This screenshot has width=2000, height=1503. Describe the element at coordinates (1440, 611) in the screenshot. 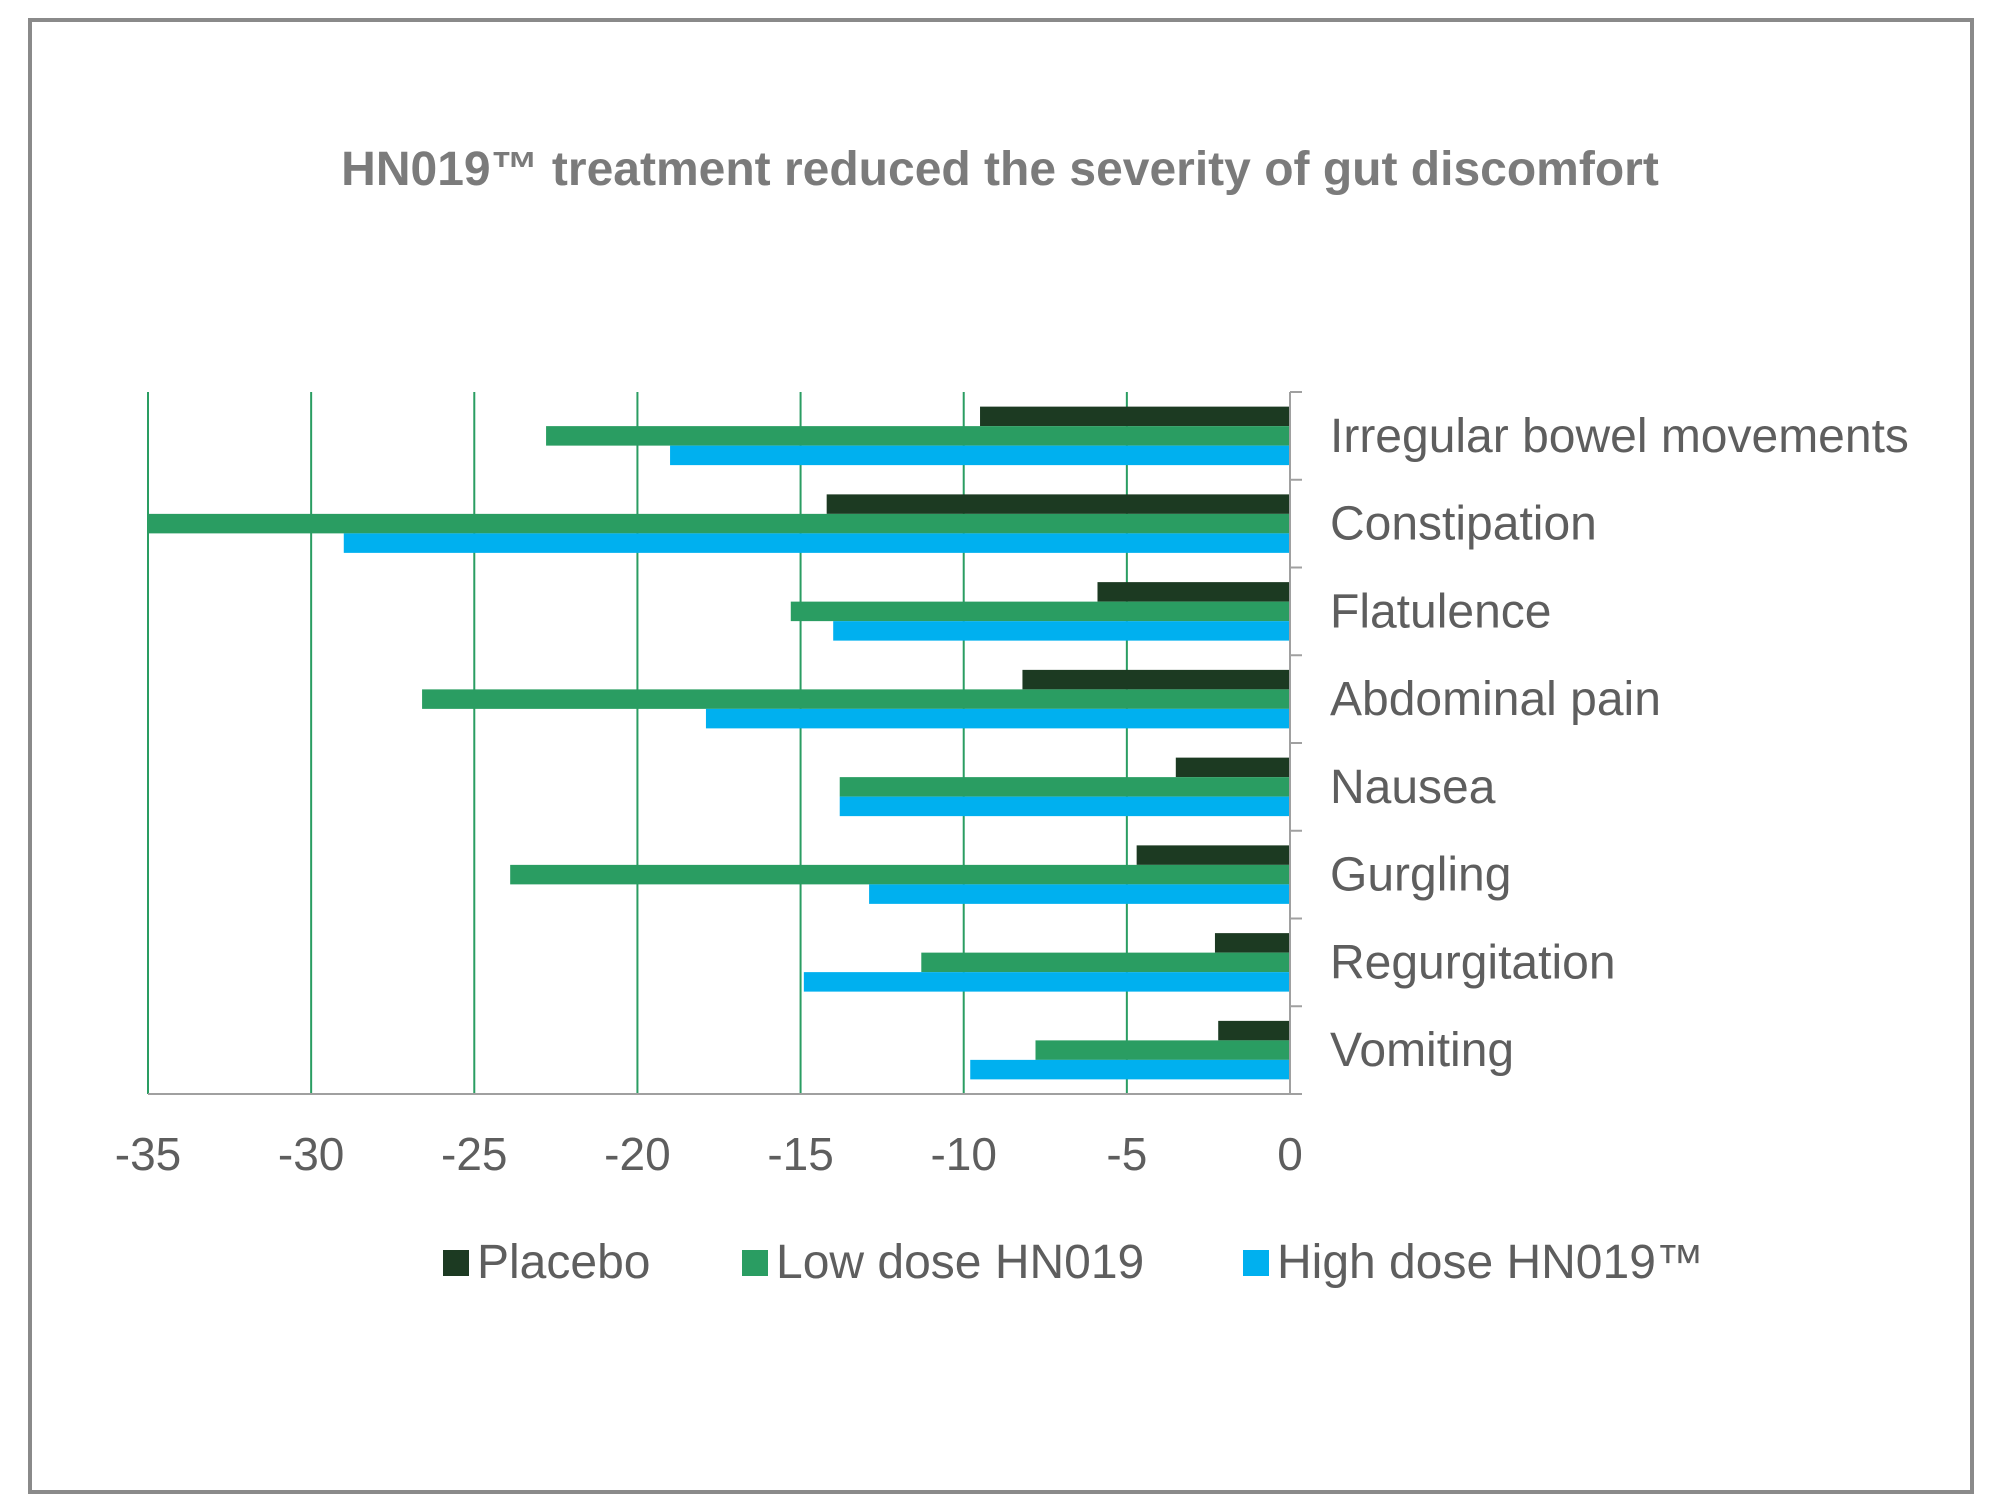

I see `category-label: Flatulence` at that location.